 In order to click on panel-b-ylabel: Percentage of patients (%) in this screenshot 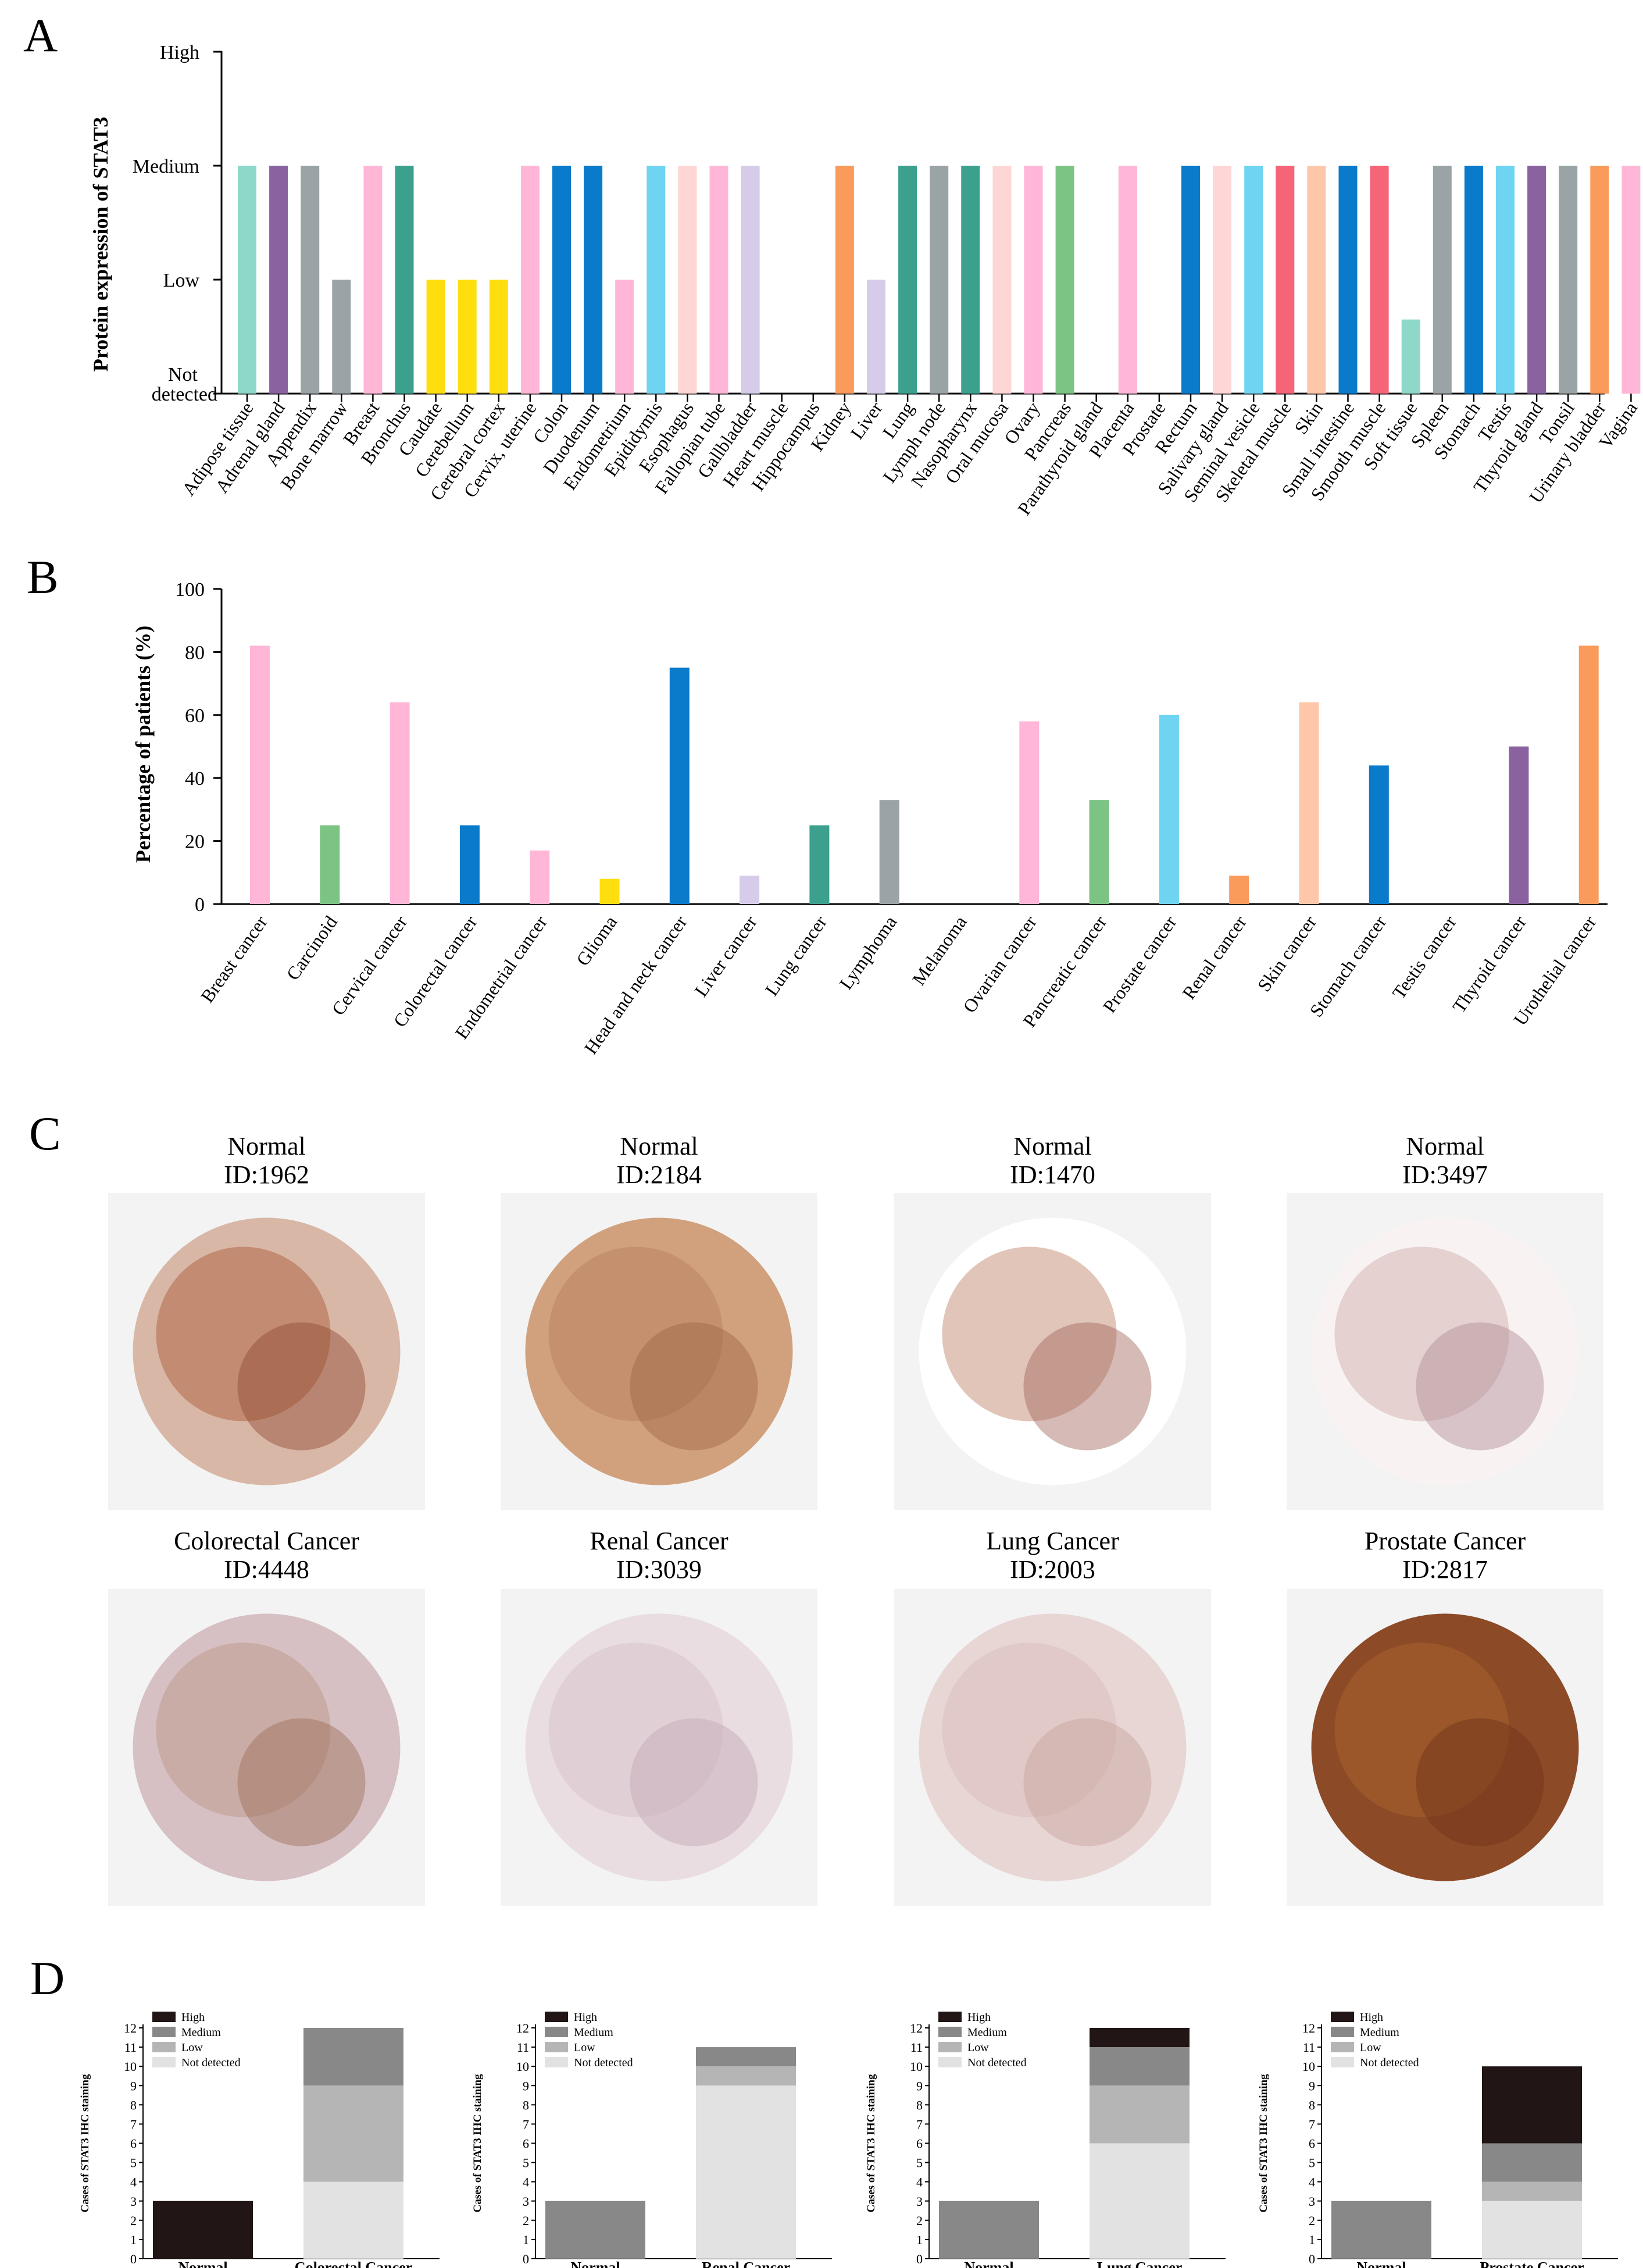, I will do `click(143, 745)`.